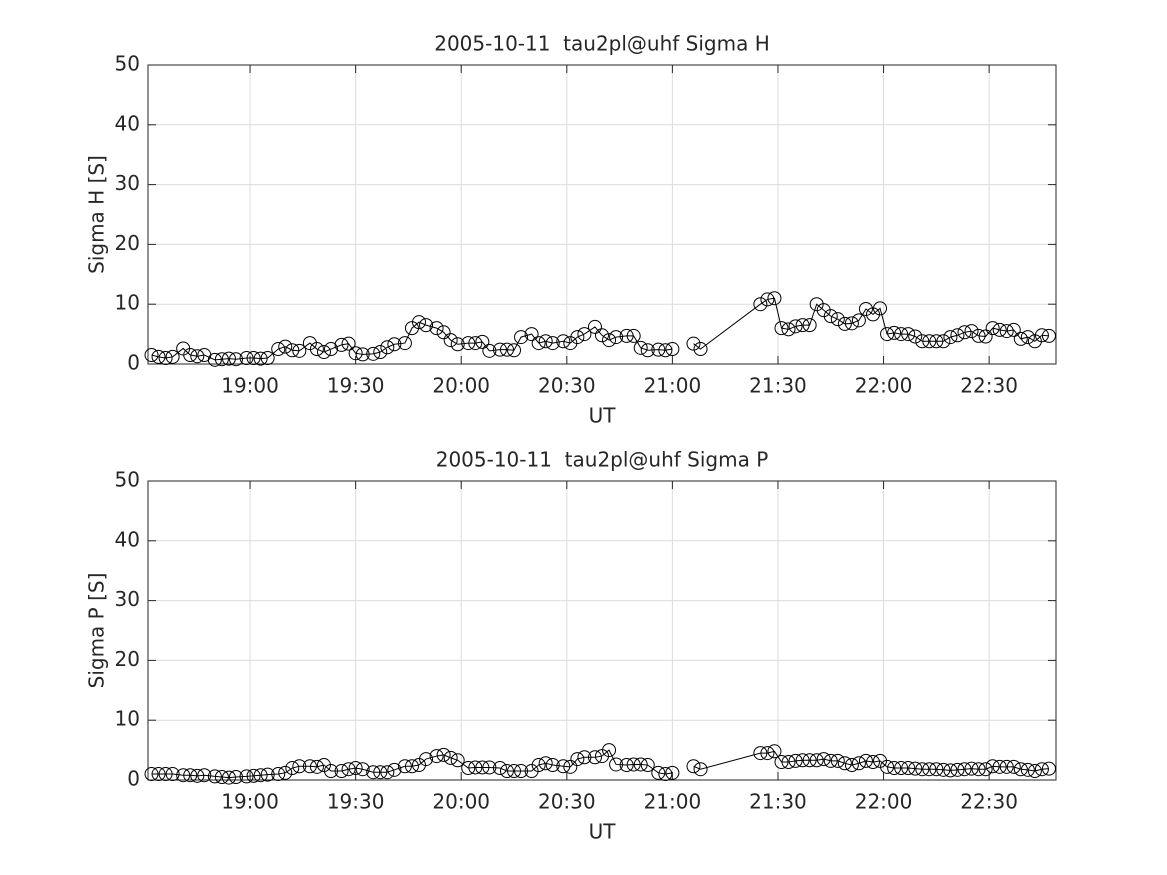 This screenshot has height=875, width=1167. What do you see at coordinates (97, 214) in the screenshot?
I see `y-axis-label: Sigma H [S]` at bounding box center [97, 214].